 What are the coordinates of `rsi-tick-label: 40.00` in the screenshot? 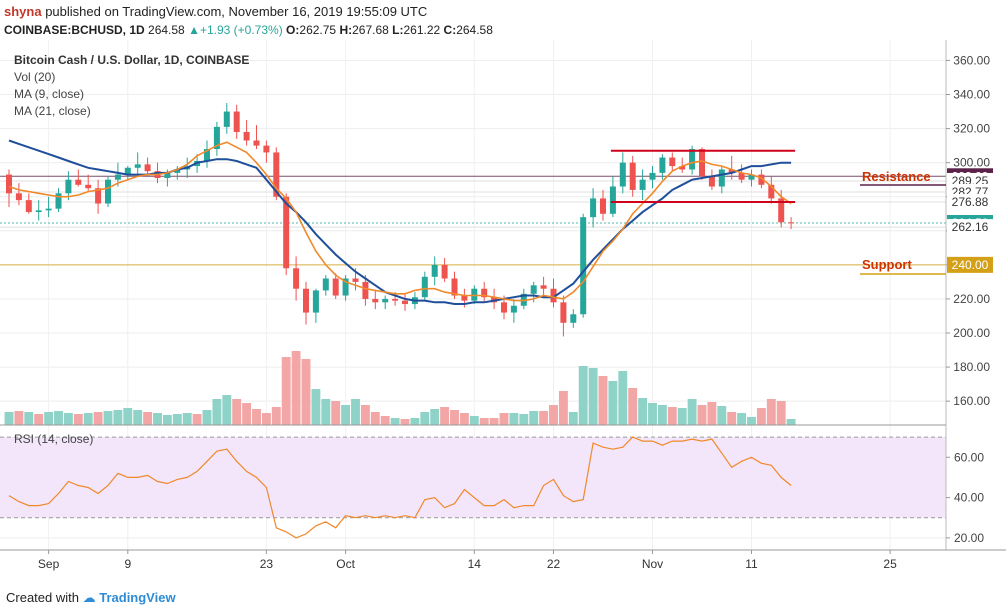 It's located at (969, 498).